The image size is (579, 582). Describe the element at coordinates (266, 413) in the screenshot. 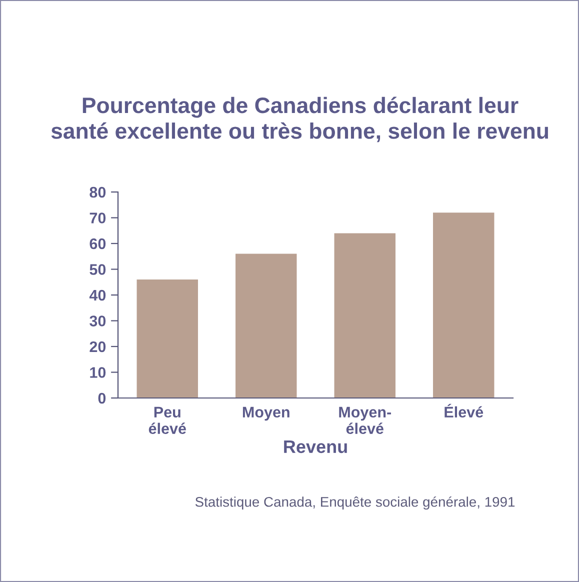

I see `x-tick-label: Moyen` at that location.